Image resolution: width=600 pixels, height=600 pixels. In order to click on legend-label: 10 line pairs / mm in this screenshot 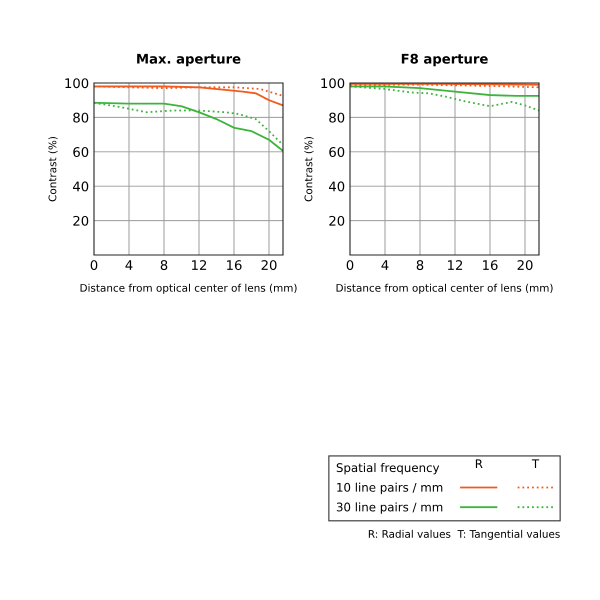, I will do `click(389, 488)`.